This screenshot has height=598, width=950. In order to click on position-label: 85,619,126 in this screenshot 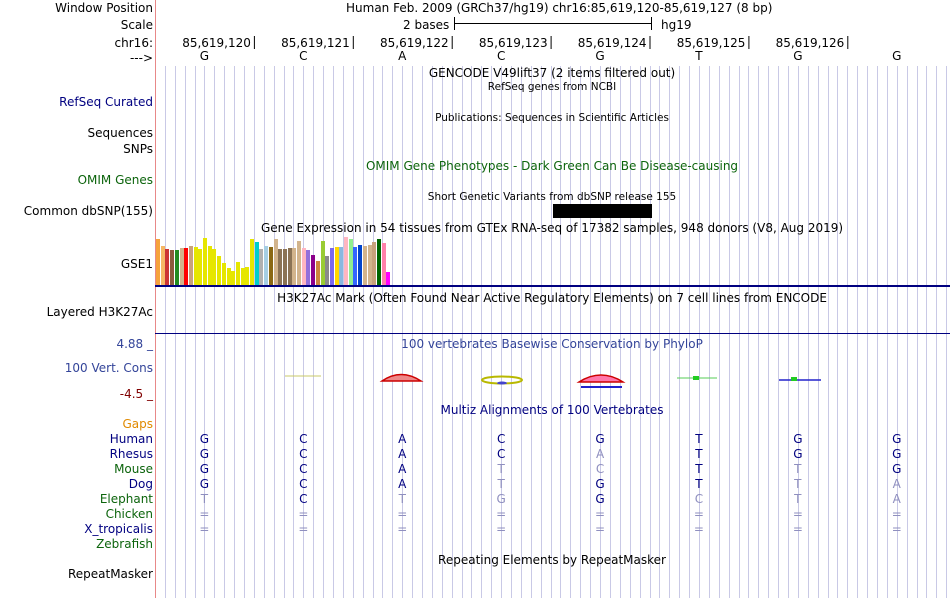, I will do `click(810, 43)`.